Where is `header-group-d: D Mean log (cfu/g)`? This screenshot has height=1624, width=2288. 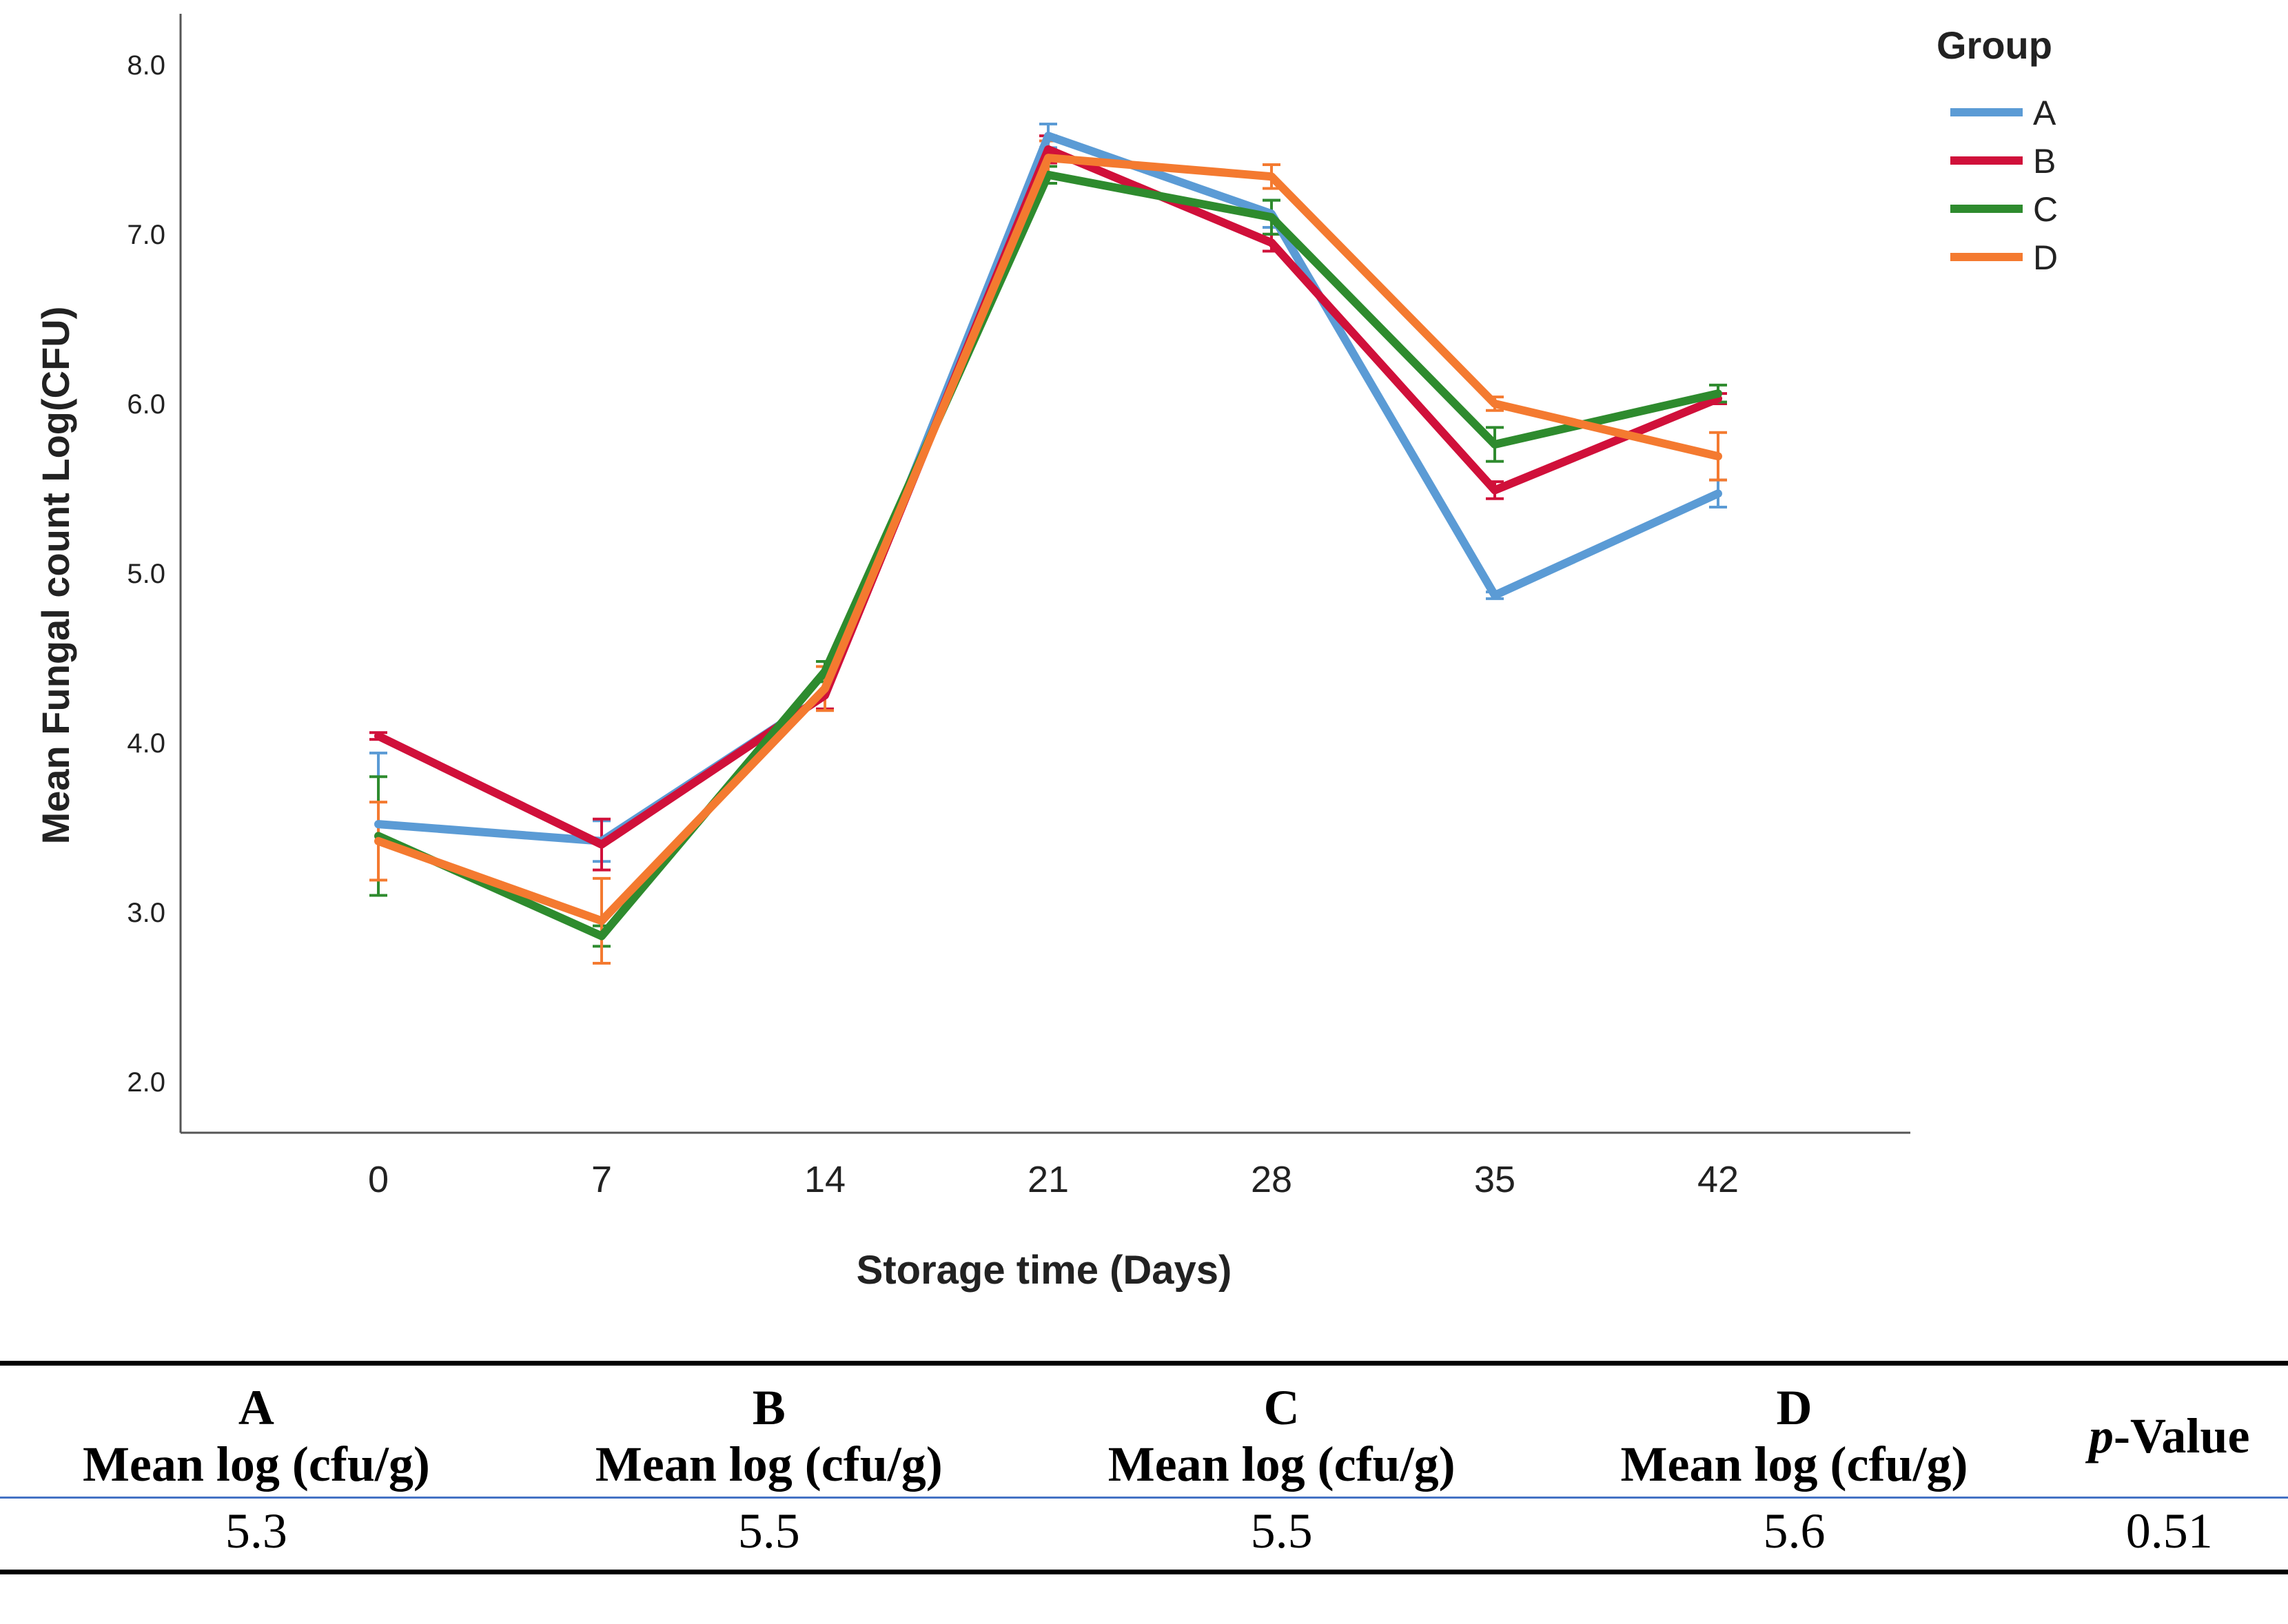 header-group-d: D Mean log (cfu/g) is located at coordinates (1794, 1430).